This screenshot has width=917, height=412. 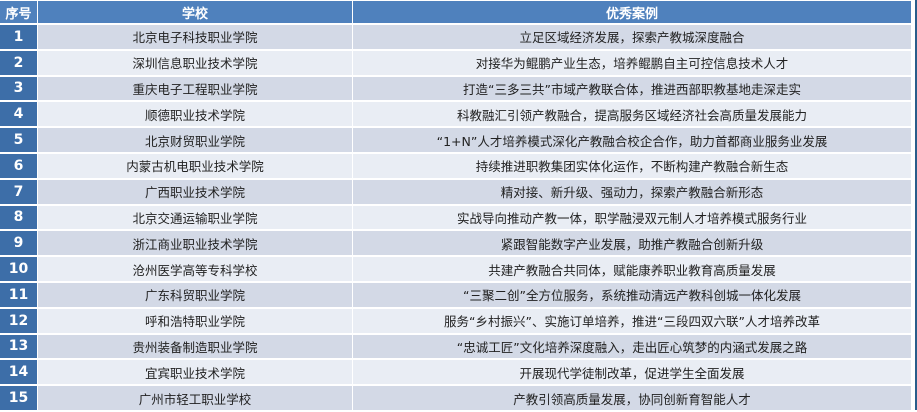 What do you see at coordinates (632, 165) in the screenshot?
I see `case-title: 持续推进职教集团实体化运作，不断构建产教融合新生态` at bounding box center [632, 165].